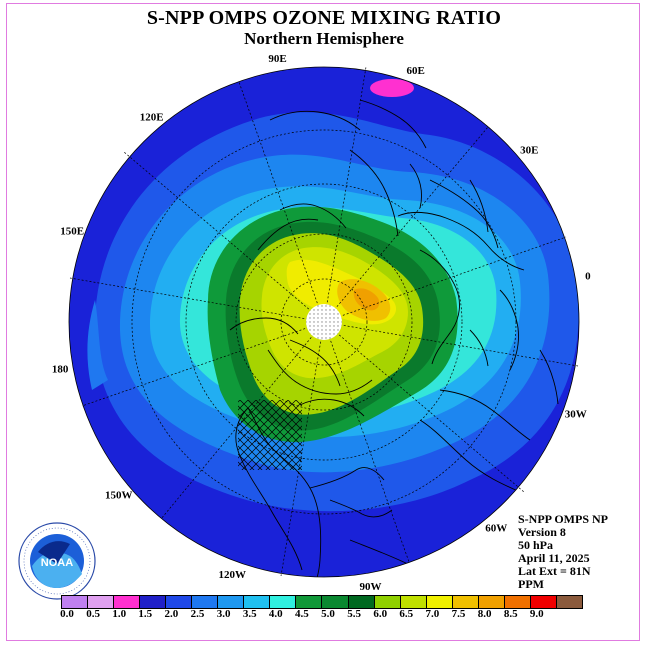 This screenshot has width=648, height=648. What do you see at coordinates (72, 231) in the screenshot?
I see `lon-label-10: 150E` at bounding box center [72, 231].